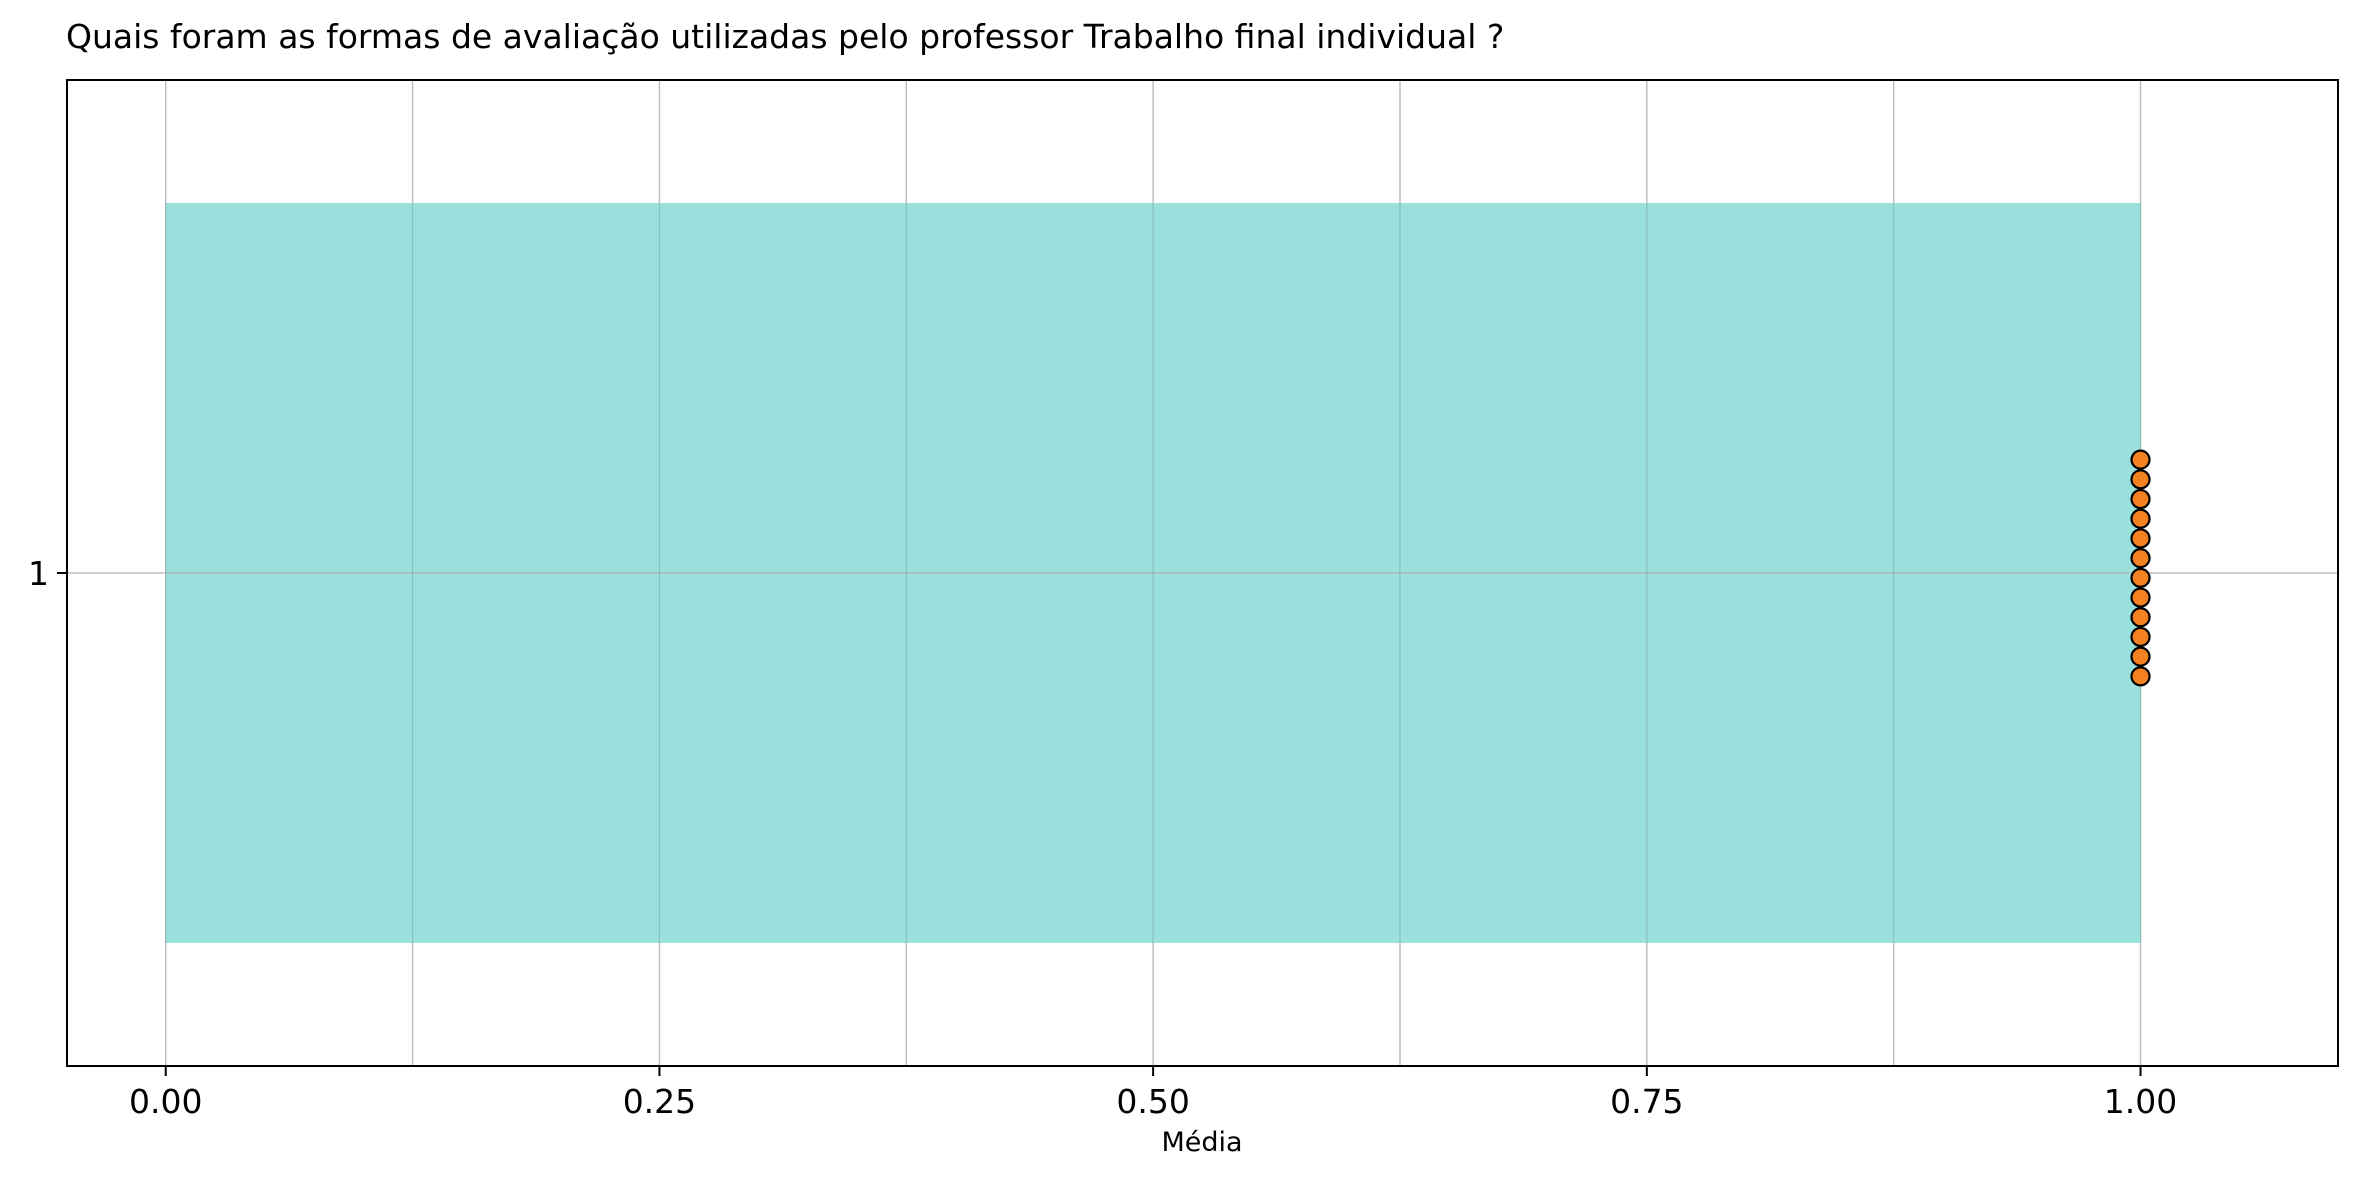  What do you see at coordinates (1646, 1101) in the screenshot?
I see `x-tick-label: 0.75` at bounding box center [1646, 1101].